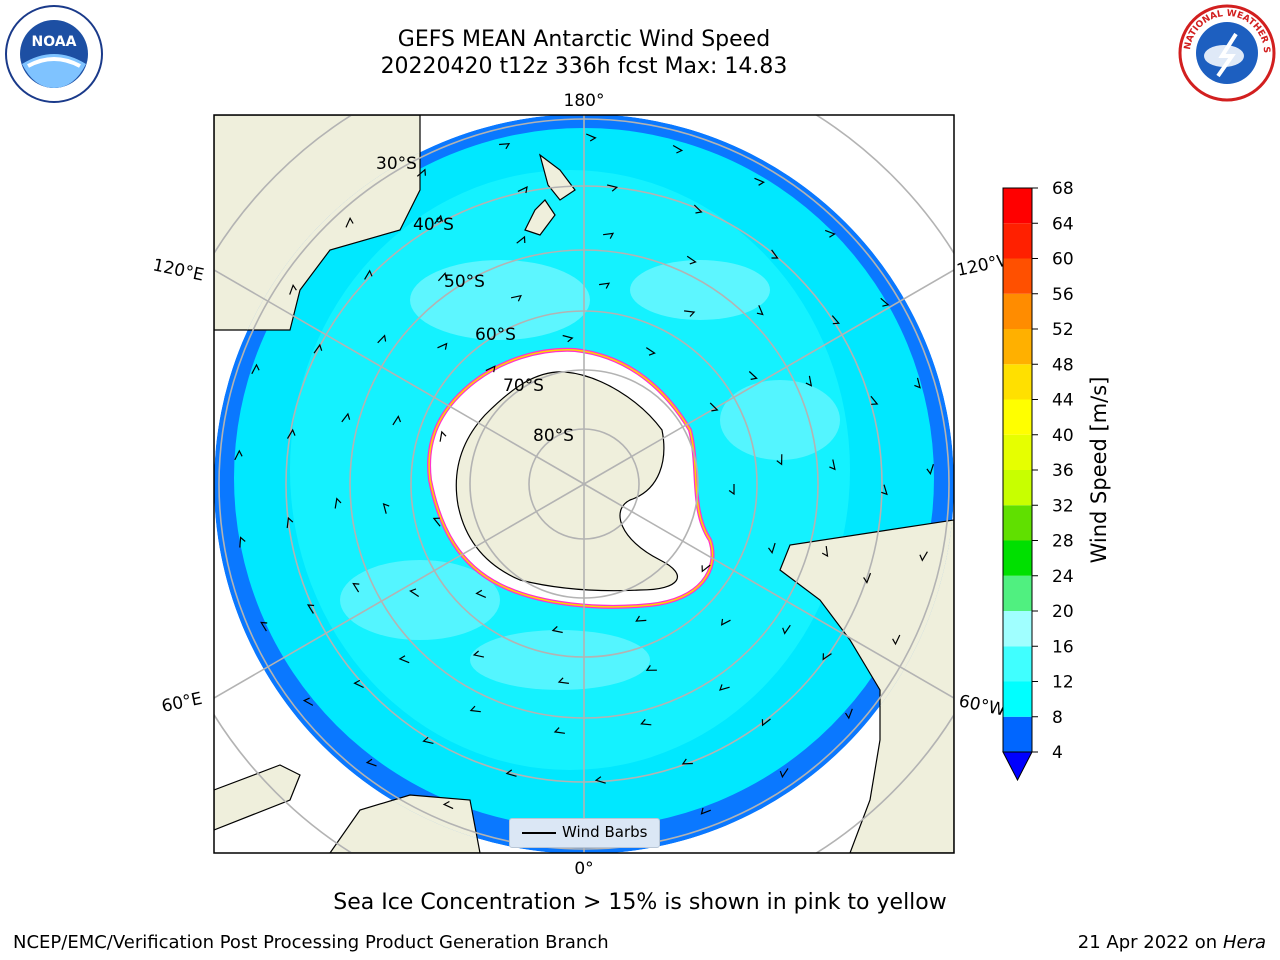  I want to click on chart-subtitle: 20220420 t12z 336h fcst Max: 14.83, so click(584, 66).